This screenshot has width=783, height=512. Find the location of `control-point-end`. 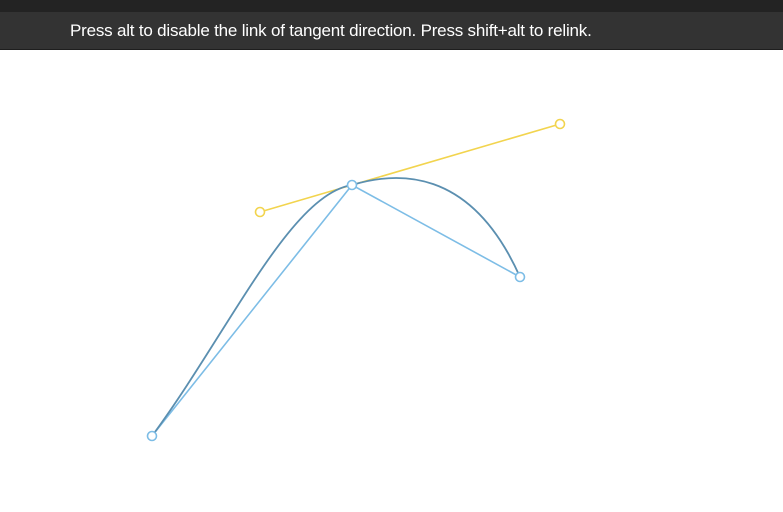

control-point-end is located at coordinates (520, 277).